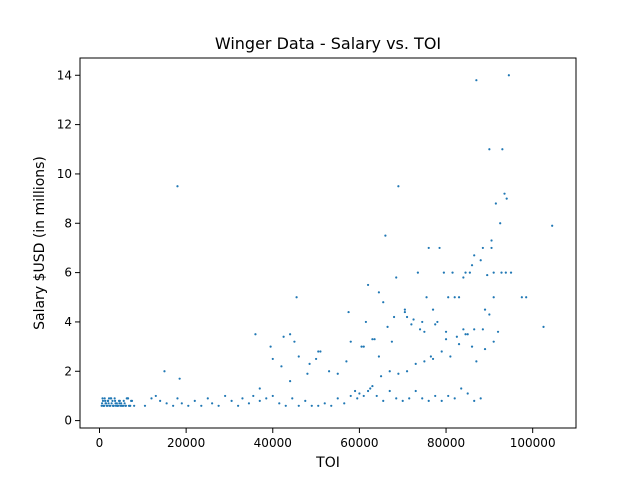 This screenshot has width=640, height=484. Describe the element at coordinates (64, 125) in the screenshot. I see `y-tick-label: 12` at that location.